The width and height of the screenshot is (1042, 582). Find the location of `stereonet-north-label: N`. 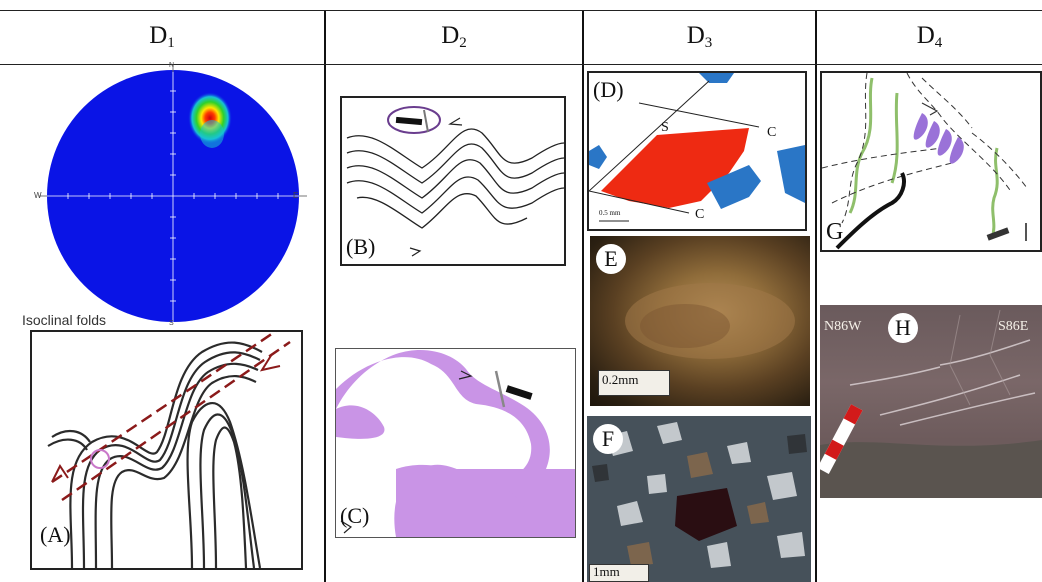

stereonet-north-label: N is located at coordinates (172, 65).